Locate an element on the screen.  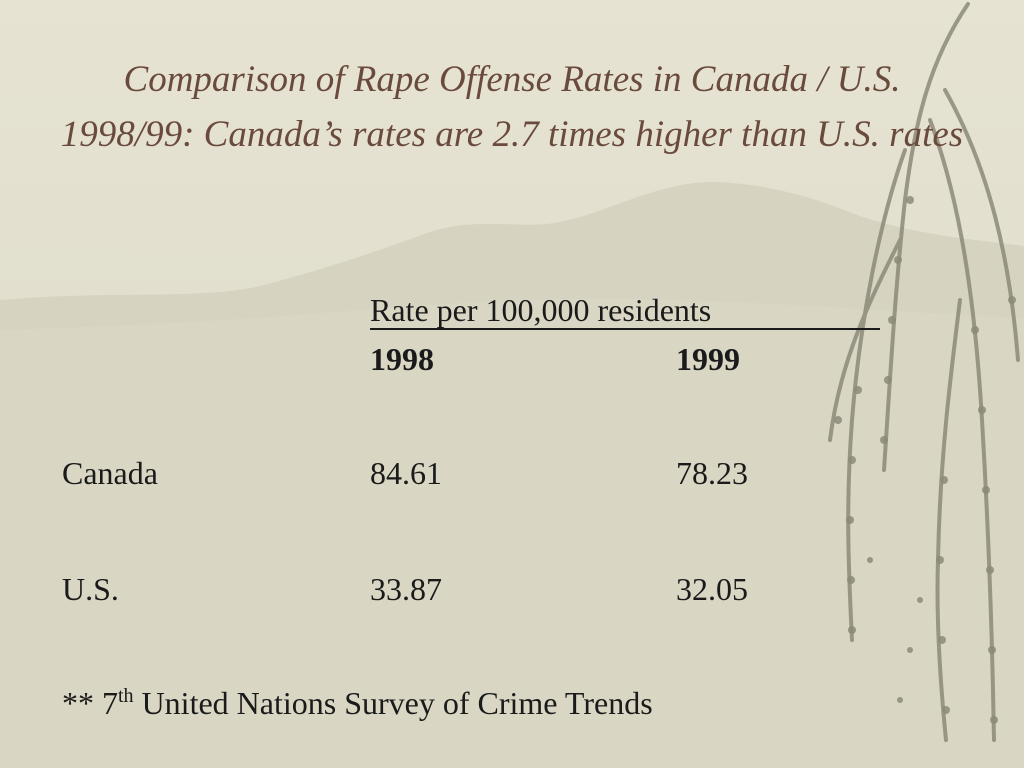
row-label-canada: Canada is located at coordinates (110, 473).